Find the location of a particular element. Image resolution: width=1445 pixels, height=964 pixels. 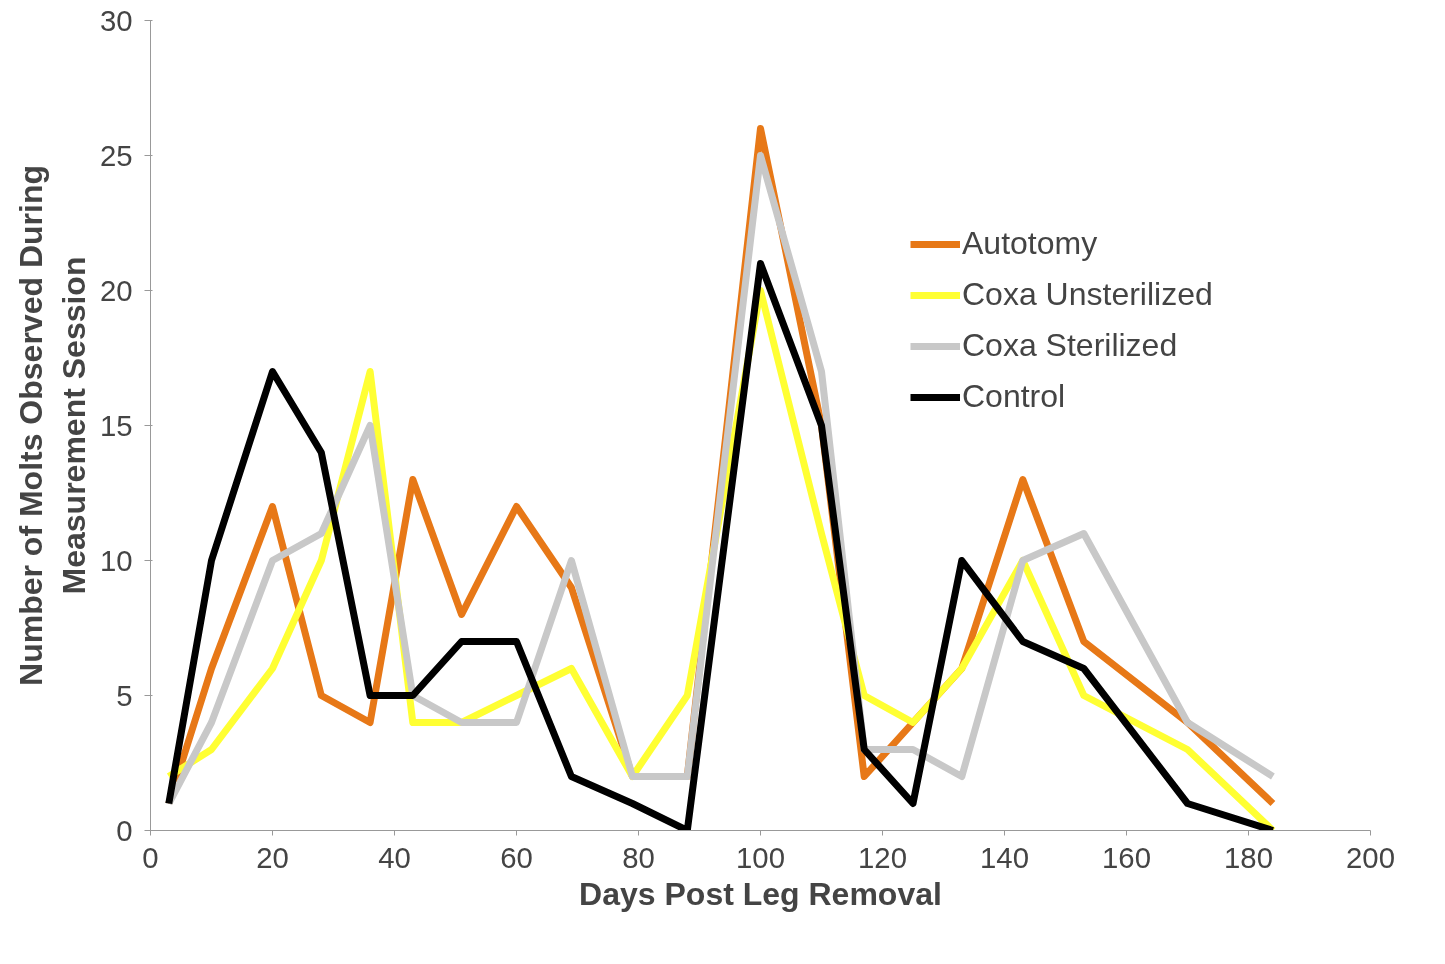

x-tick-label: 20 is located at coordinates (272, 857).